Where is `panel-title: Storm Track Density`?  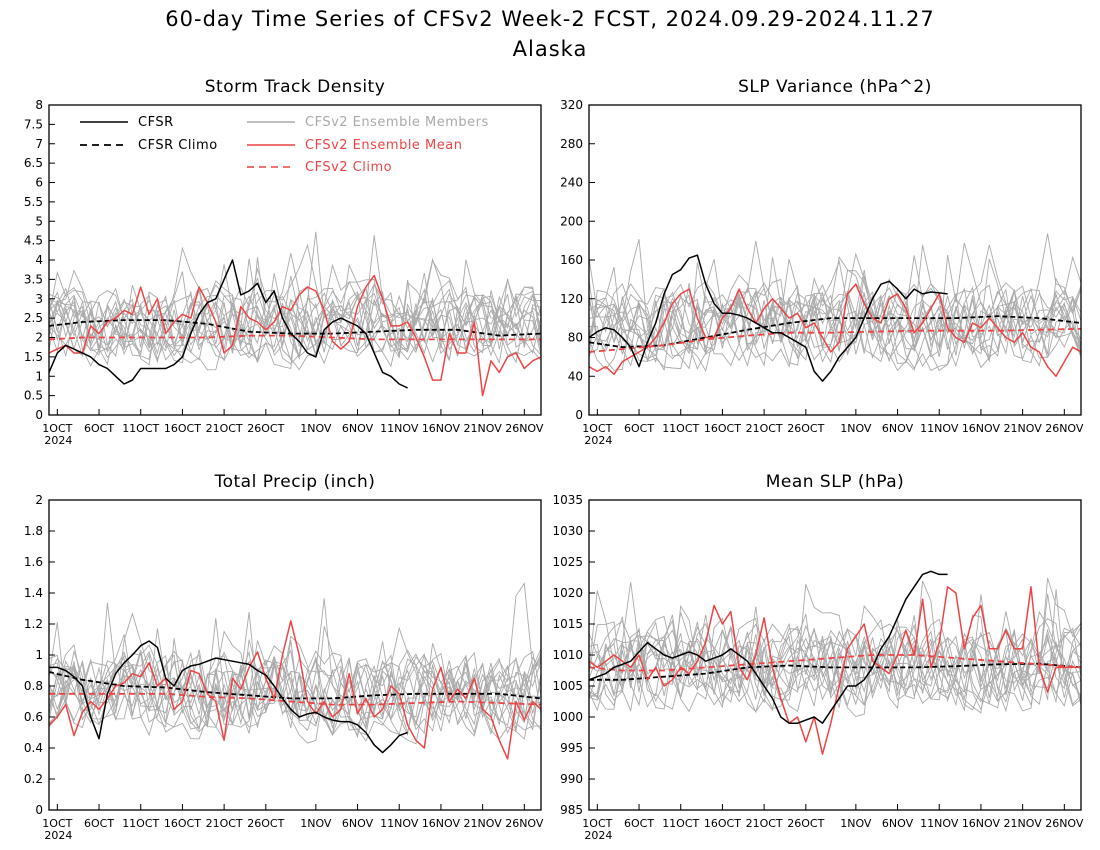 panel-title: Storm Track Density is located at coordinates (295, 87).